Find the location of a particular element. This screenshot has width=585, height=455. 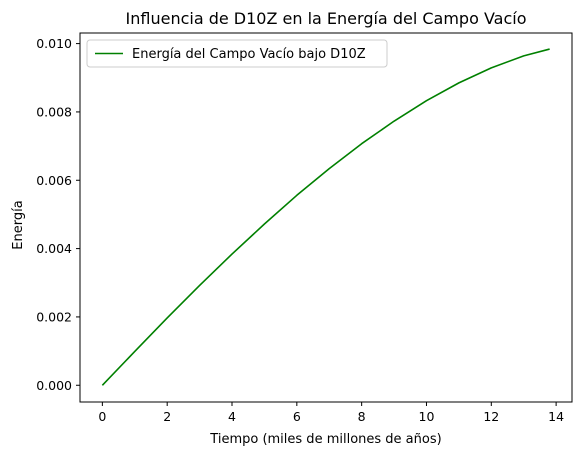

x-tick-label: 6 is located at coordinates (297, 416).